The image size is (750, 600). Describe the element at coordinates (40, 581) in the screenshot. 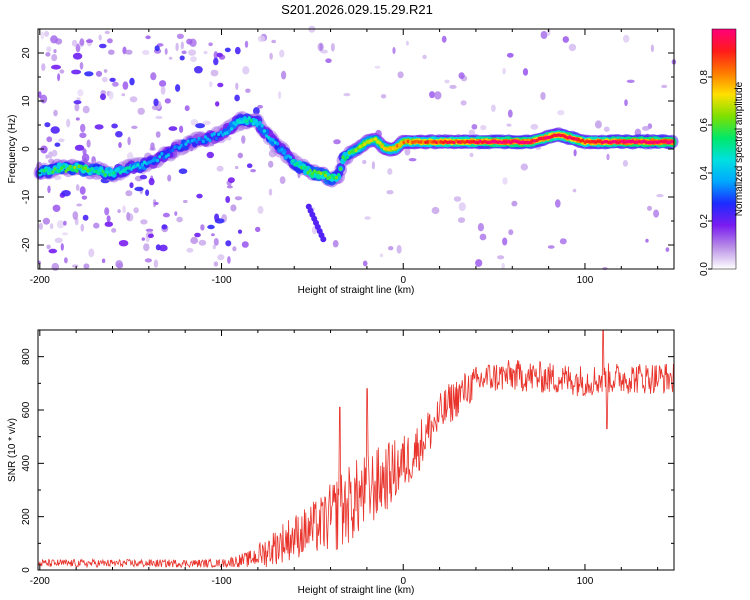

I see `snr-x-tick-label: -200` at that location.